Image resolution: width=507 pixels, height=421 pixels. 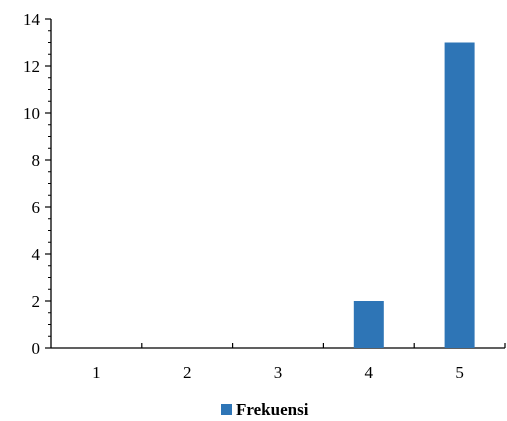 What do you see at coordinates (272, 409) in the screenshot?
I see `legend-label-frekuensi: Frekuensi` at bounding box center [272, 409].